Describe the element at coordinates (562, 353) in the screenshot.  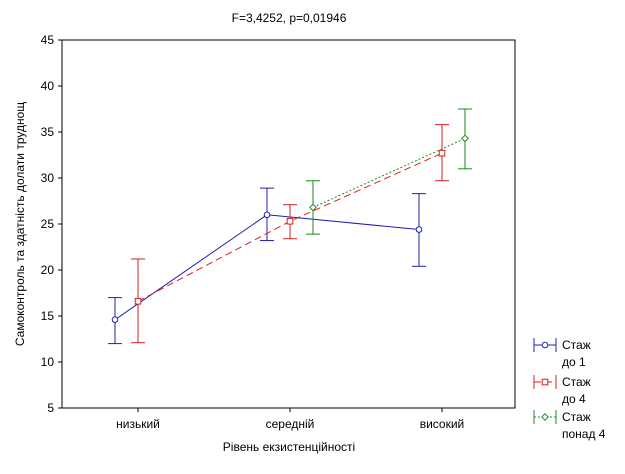
I see `legend-entry-1: Стаж до 1` at that location.